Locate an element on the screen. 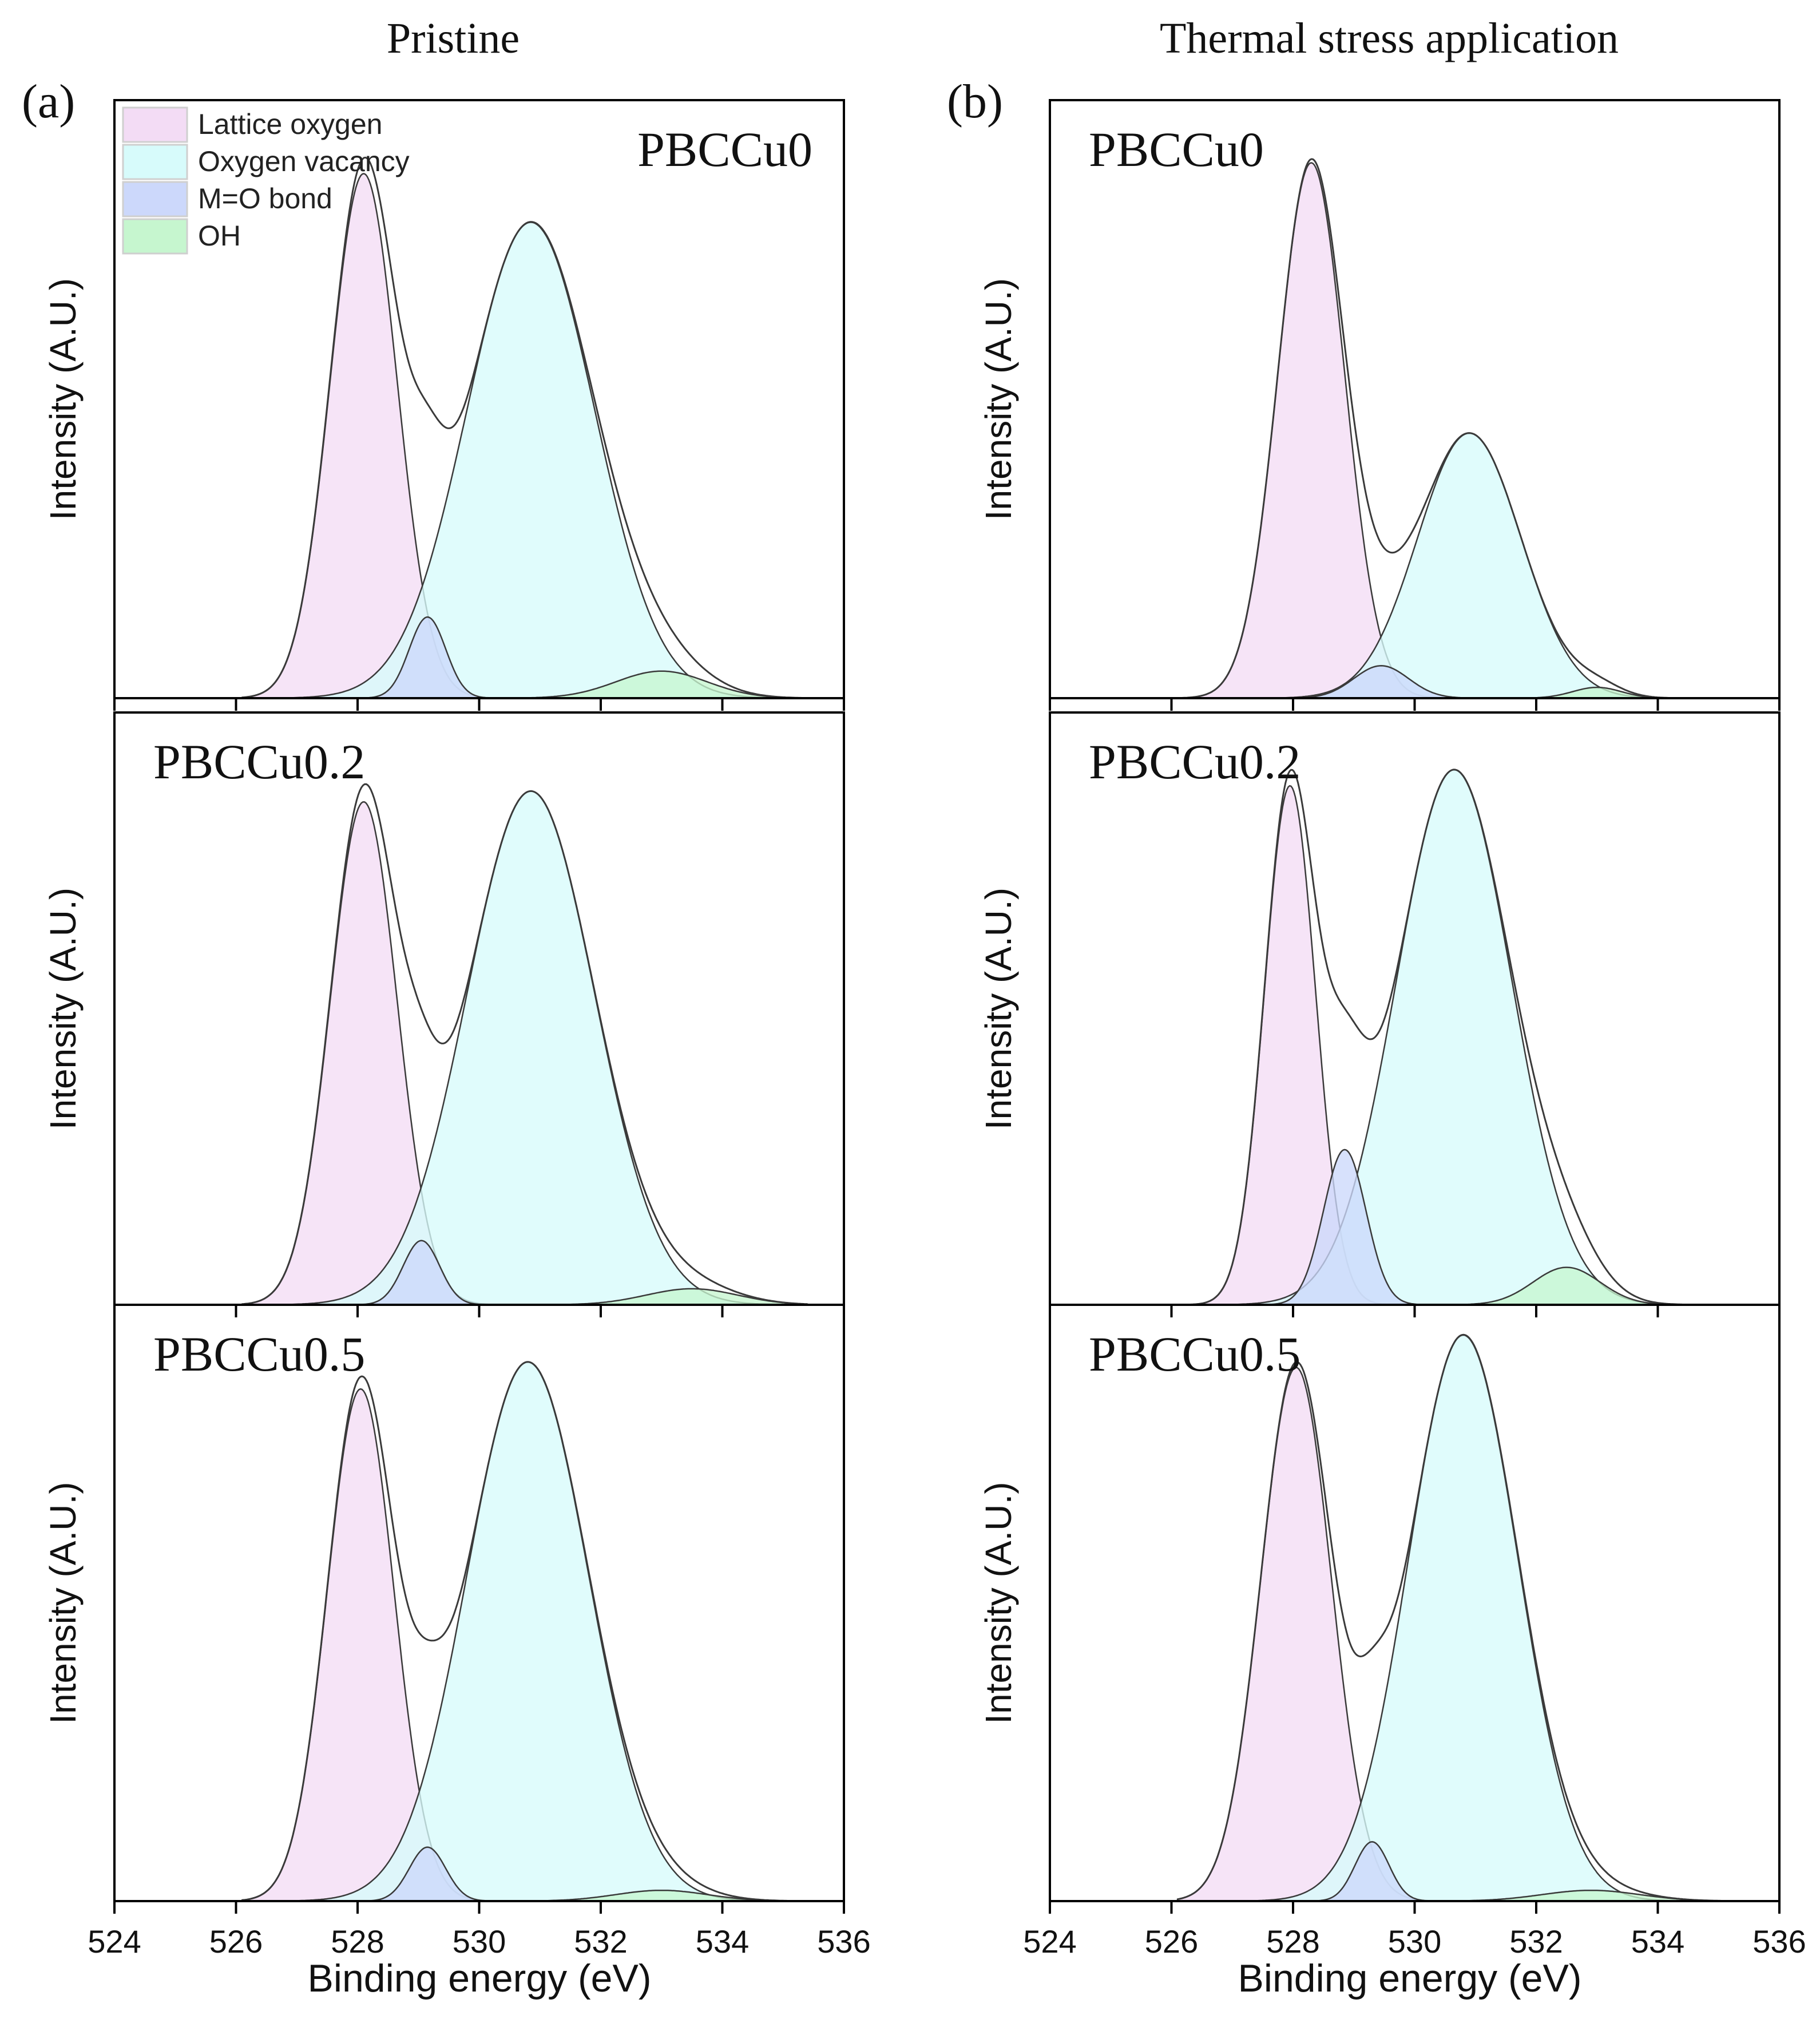 This screenshot has width=1820, height=2023. column-title-thermal-stress: Thermal stress application is located at coordinates (1389, 38).